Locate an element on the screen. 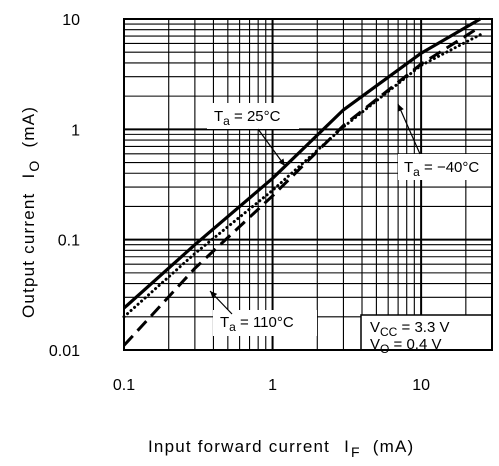  x-tick-label: 1 is located at coordinates (272, 385).